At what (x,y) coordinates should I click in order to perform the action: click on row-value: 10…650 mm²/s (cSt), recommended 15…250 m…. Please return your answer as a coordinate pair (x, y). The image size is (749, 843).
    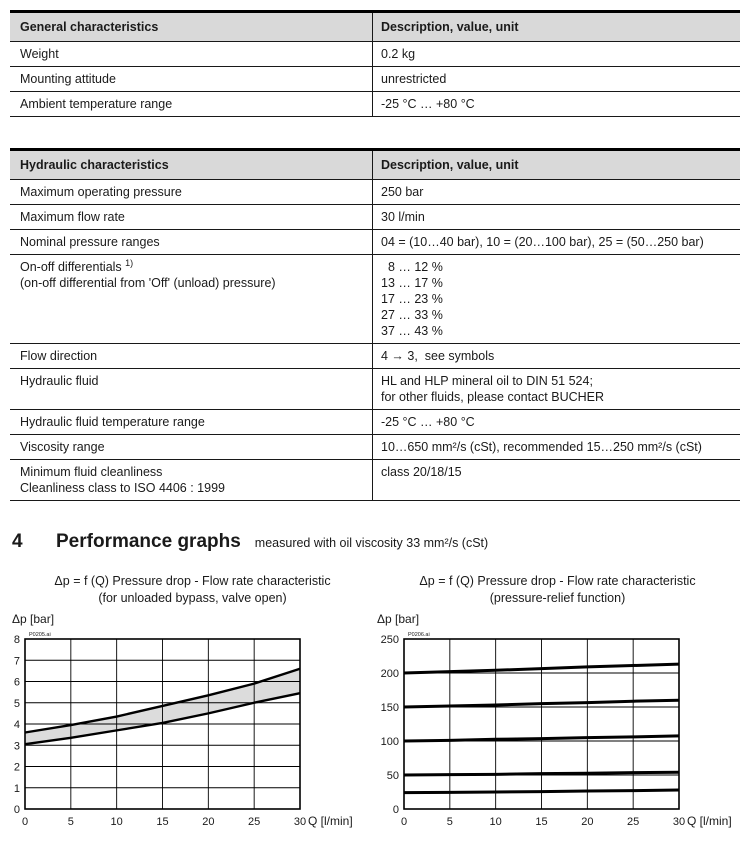
    Looking at the image, I should click on (541, 447).